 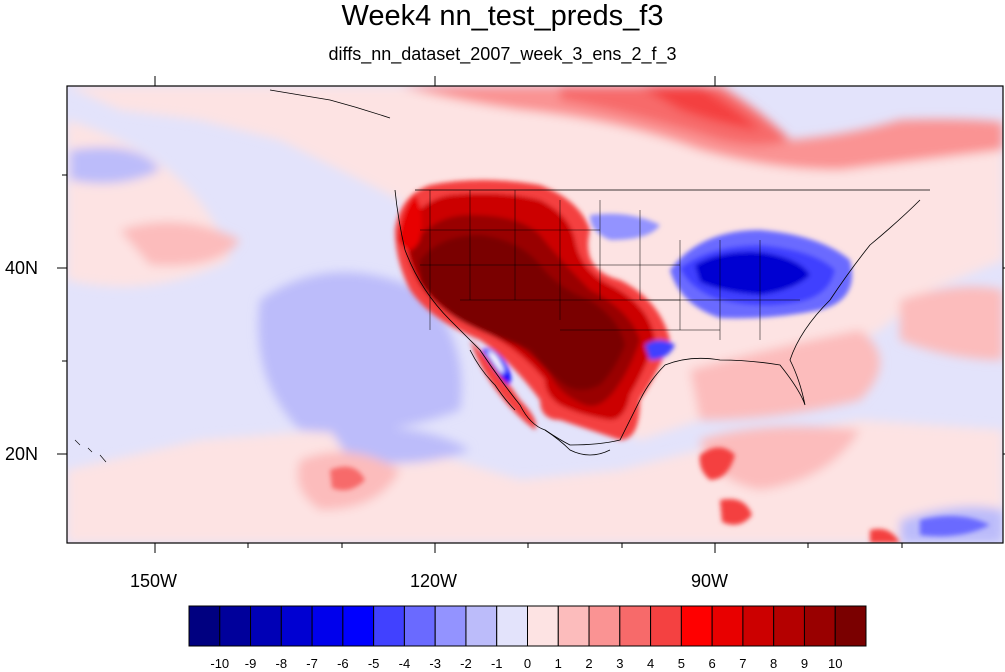 What do you see at coordinates (743, 663) in the screenshot?
I see `colorbar-tick-label: 7` at bounding box center [743, 663].